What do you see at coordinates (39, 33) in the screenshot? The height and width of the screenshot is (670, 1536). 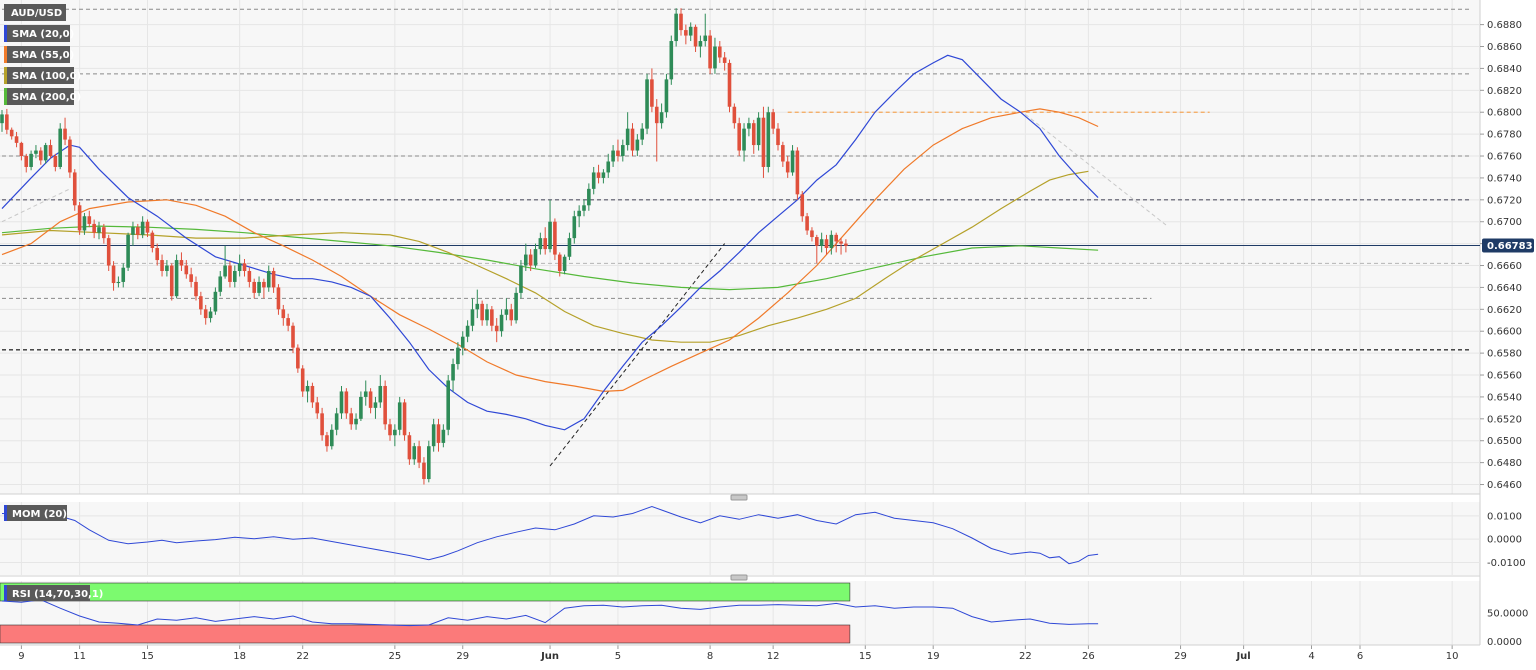 I see `legend-sma20: SMA (20,0)` at bounding box center [39, 33].